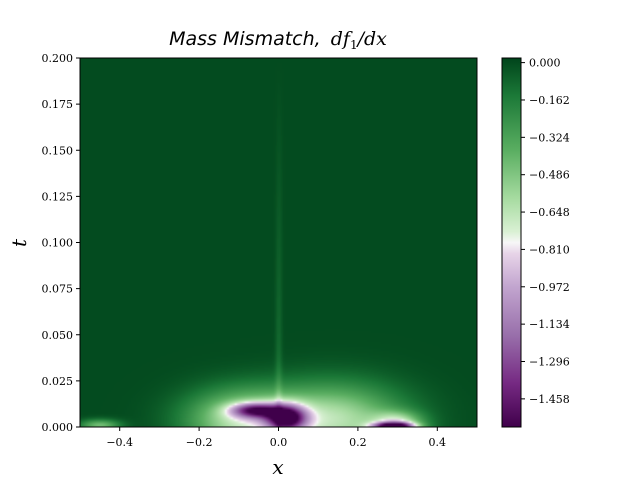  Describe the element at coordinates (58, 289) in the screenshot. I see `y-tick-label: 0.075` at that location.